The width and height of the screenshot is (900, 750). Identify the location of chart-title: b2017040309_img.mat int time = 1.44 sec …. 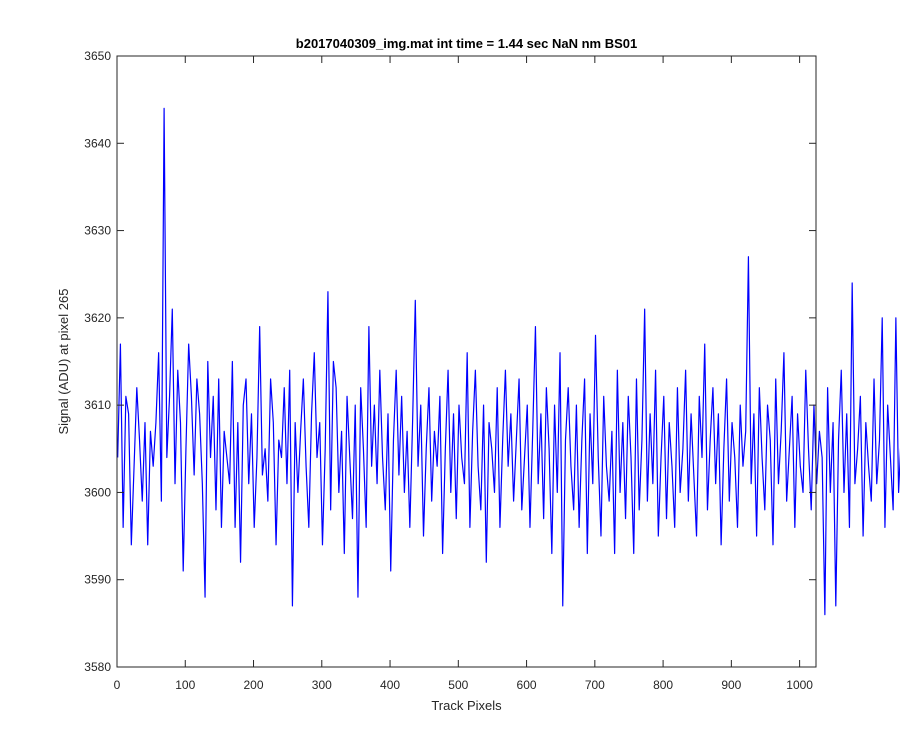
(466, 43).